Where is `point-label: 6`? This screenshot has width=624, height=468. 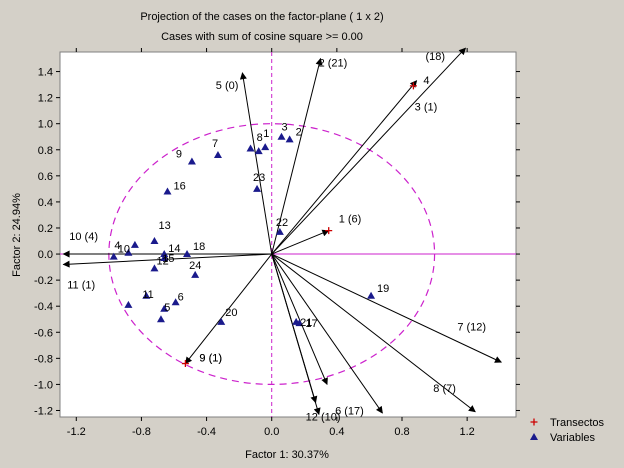 point-label: 6 is located at coordinates (181, 297).